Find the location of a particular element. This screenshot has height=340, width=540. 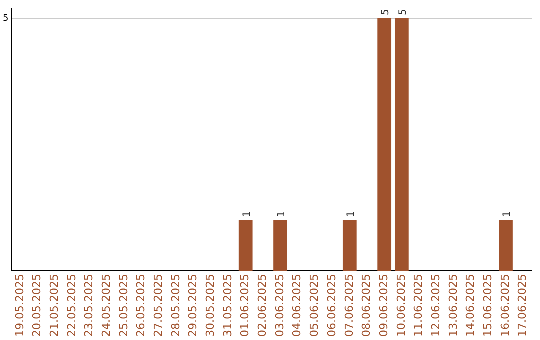

x-tick-label: 07.06.2025 is located at coordinates (349, 306).